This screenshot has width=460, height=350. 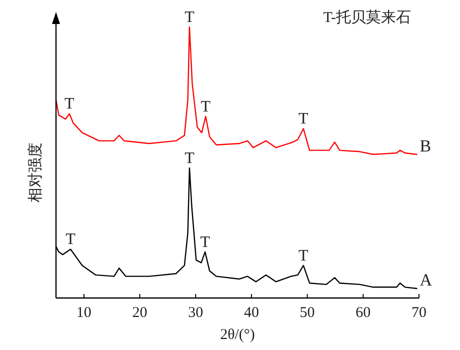 What do you see at coordinates (367, 17) in the screenshot?
I see `text: T-托贝莫来石` at bounding box center [367, 17].